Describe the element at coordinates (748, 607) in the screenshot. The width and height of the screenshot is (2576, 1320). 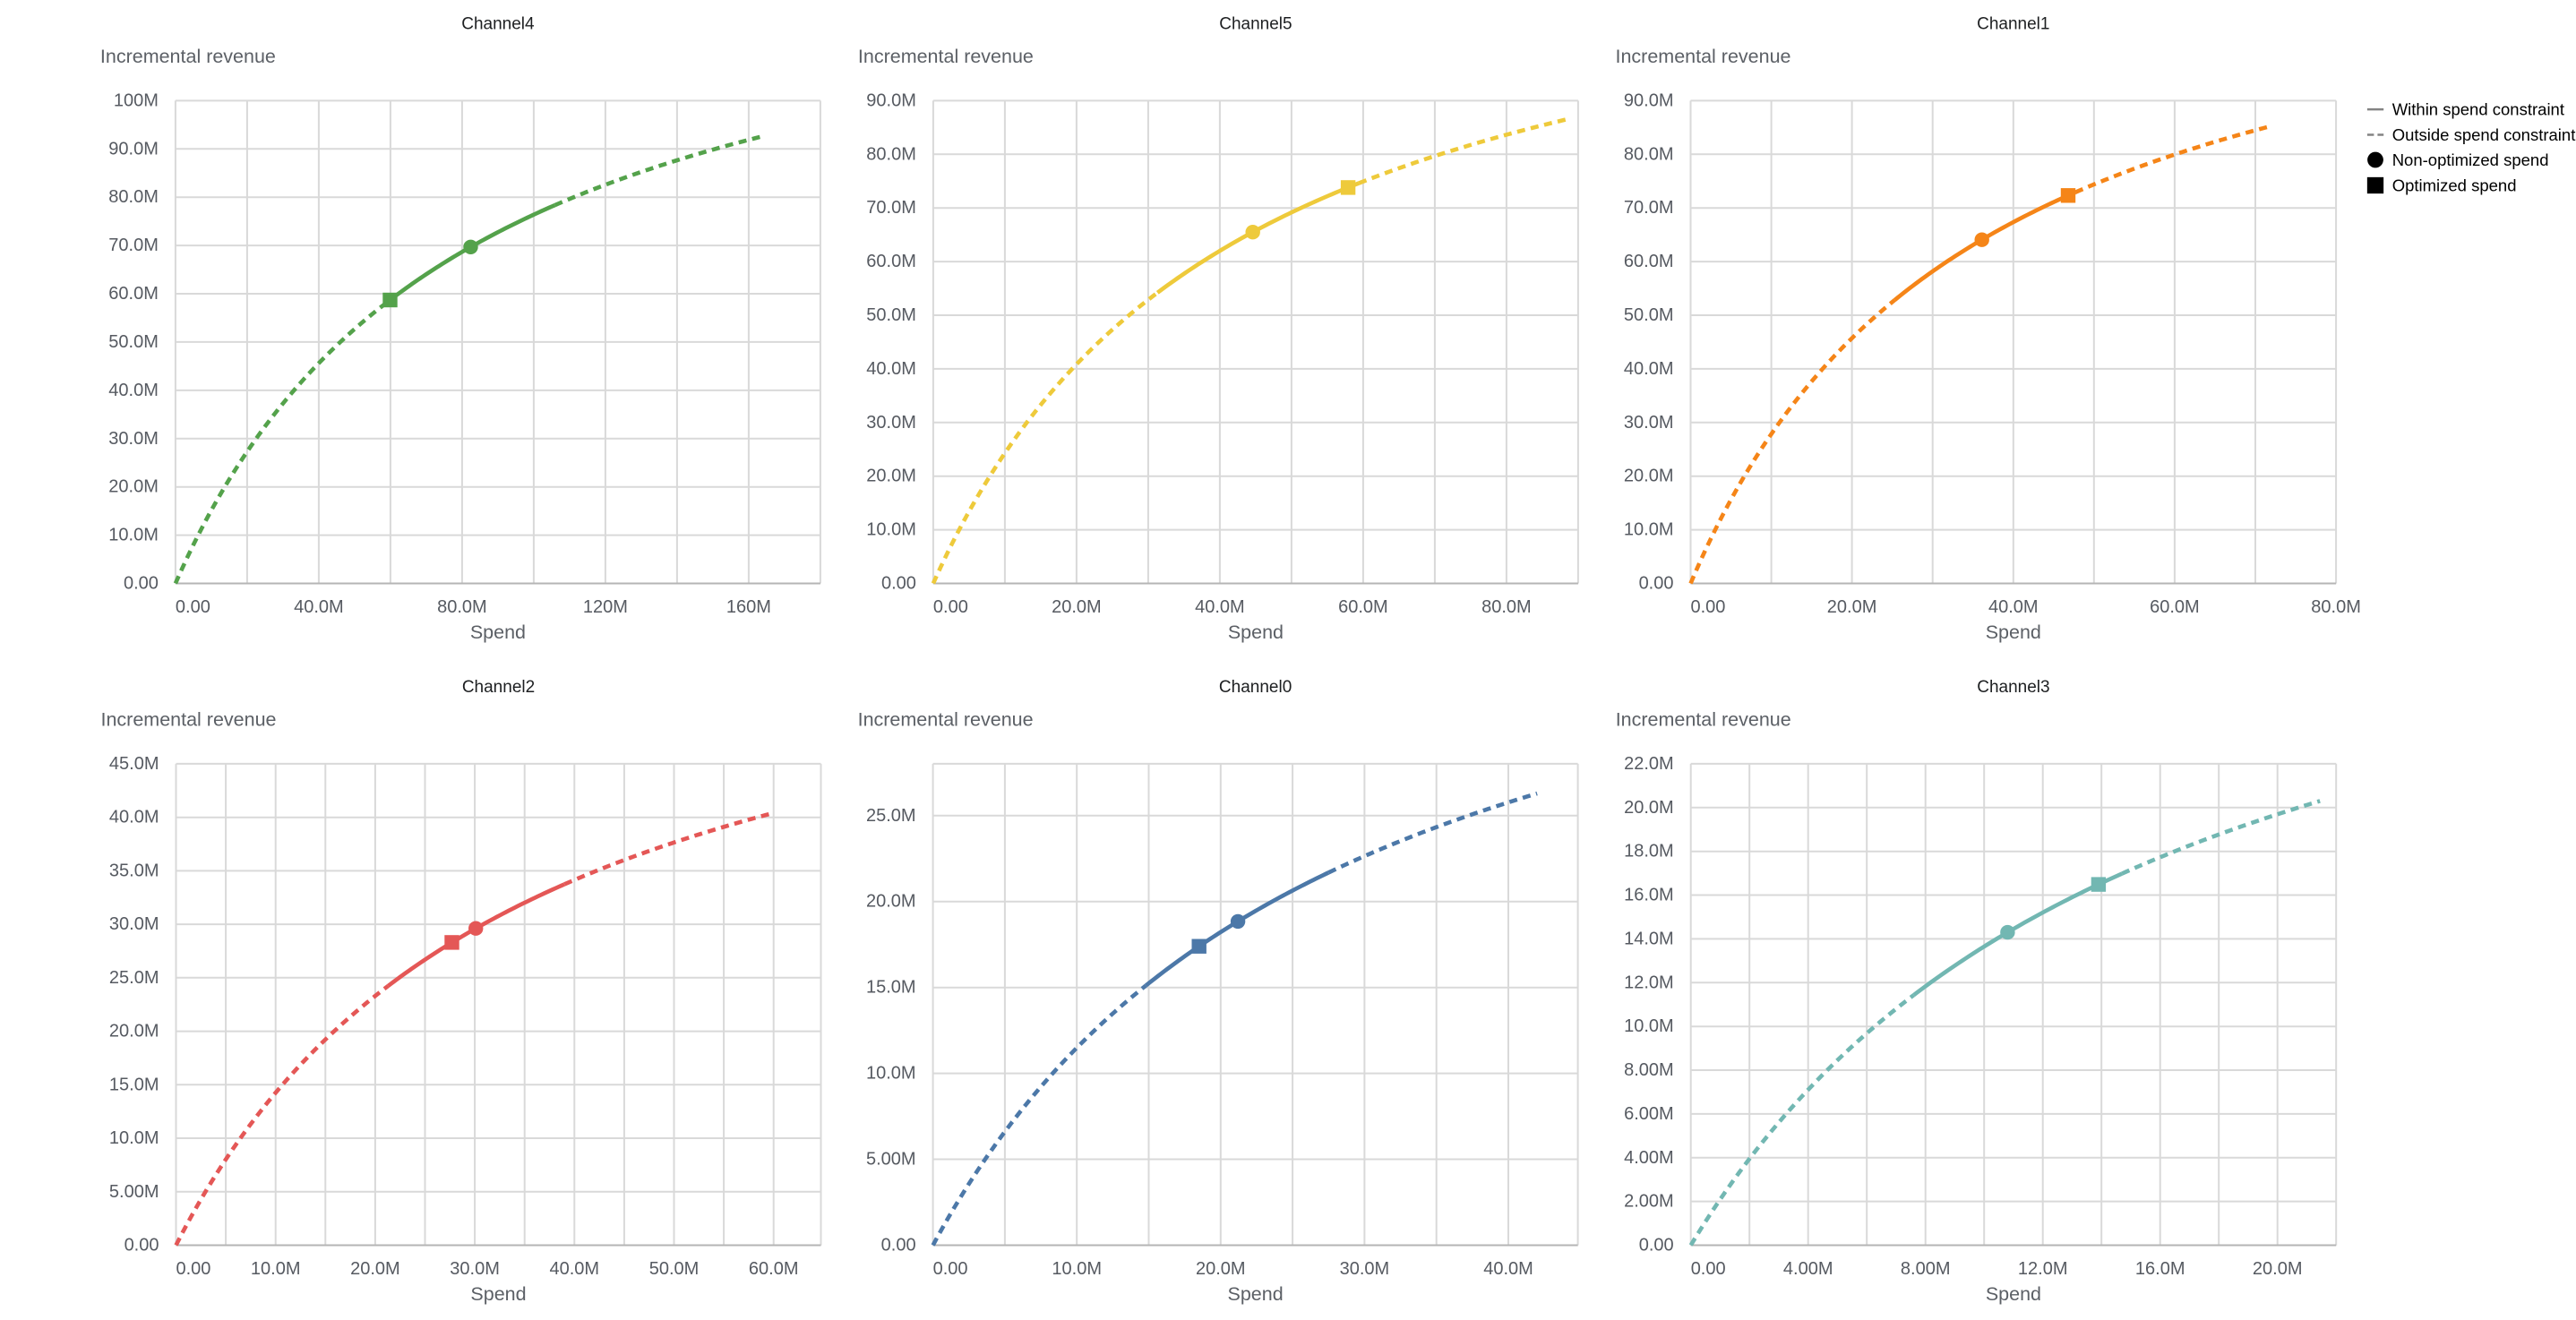
I see `svg-text: 160M` at that location.